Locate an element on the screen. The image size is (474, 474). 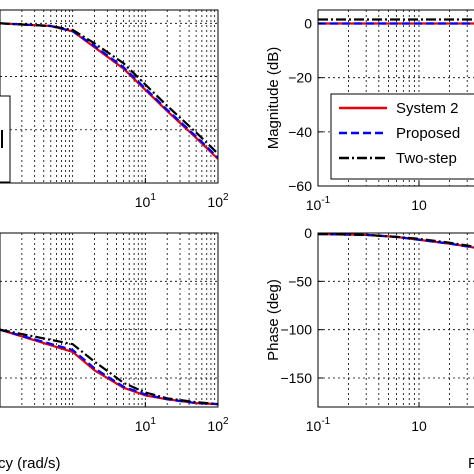
y-axis-label: Magnitude (dB) is located at coordinates (273, 98).